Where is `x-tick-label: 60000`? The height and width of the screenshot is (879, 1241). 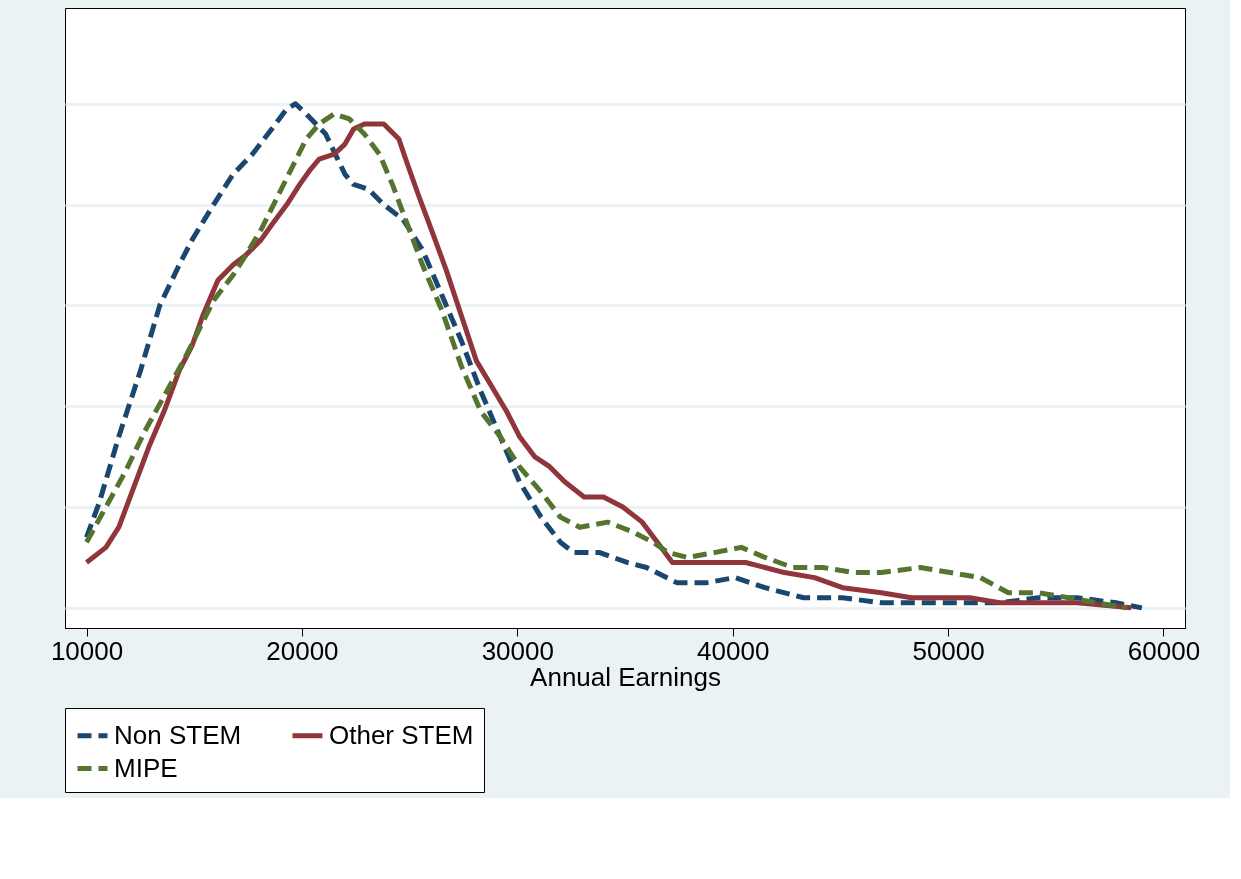 x-tick-label: 60000 is located at coordinates (1164, 650).